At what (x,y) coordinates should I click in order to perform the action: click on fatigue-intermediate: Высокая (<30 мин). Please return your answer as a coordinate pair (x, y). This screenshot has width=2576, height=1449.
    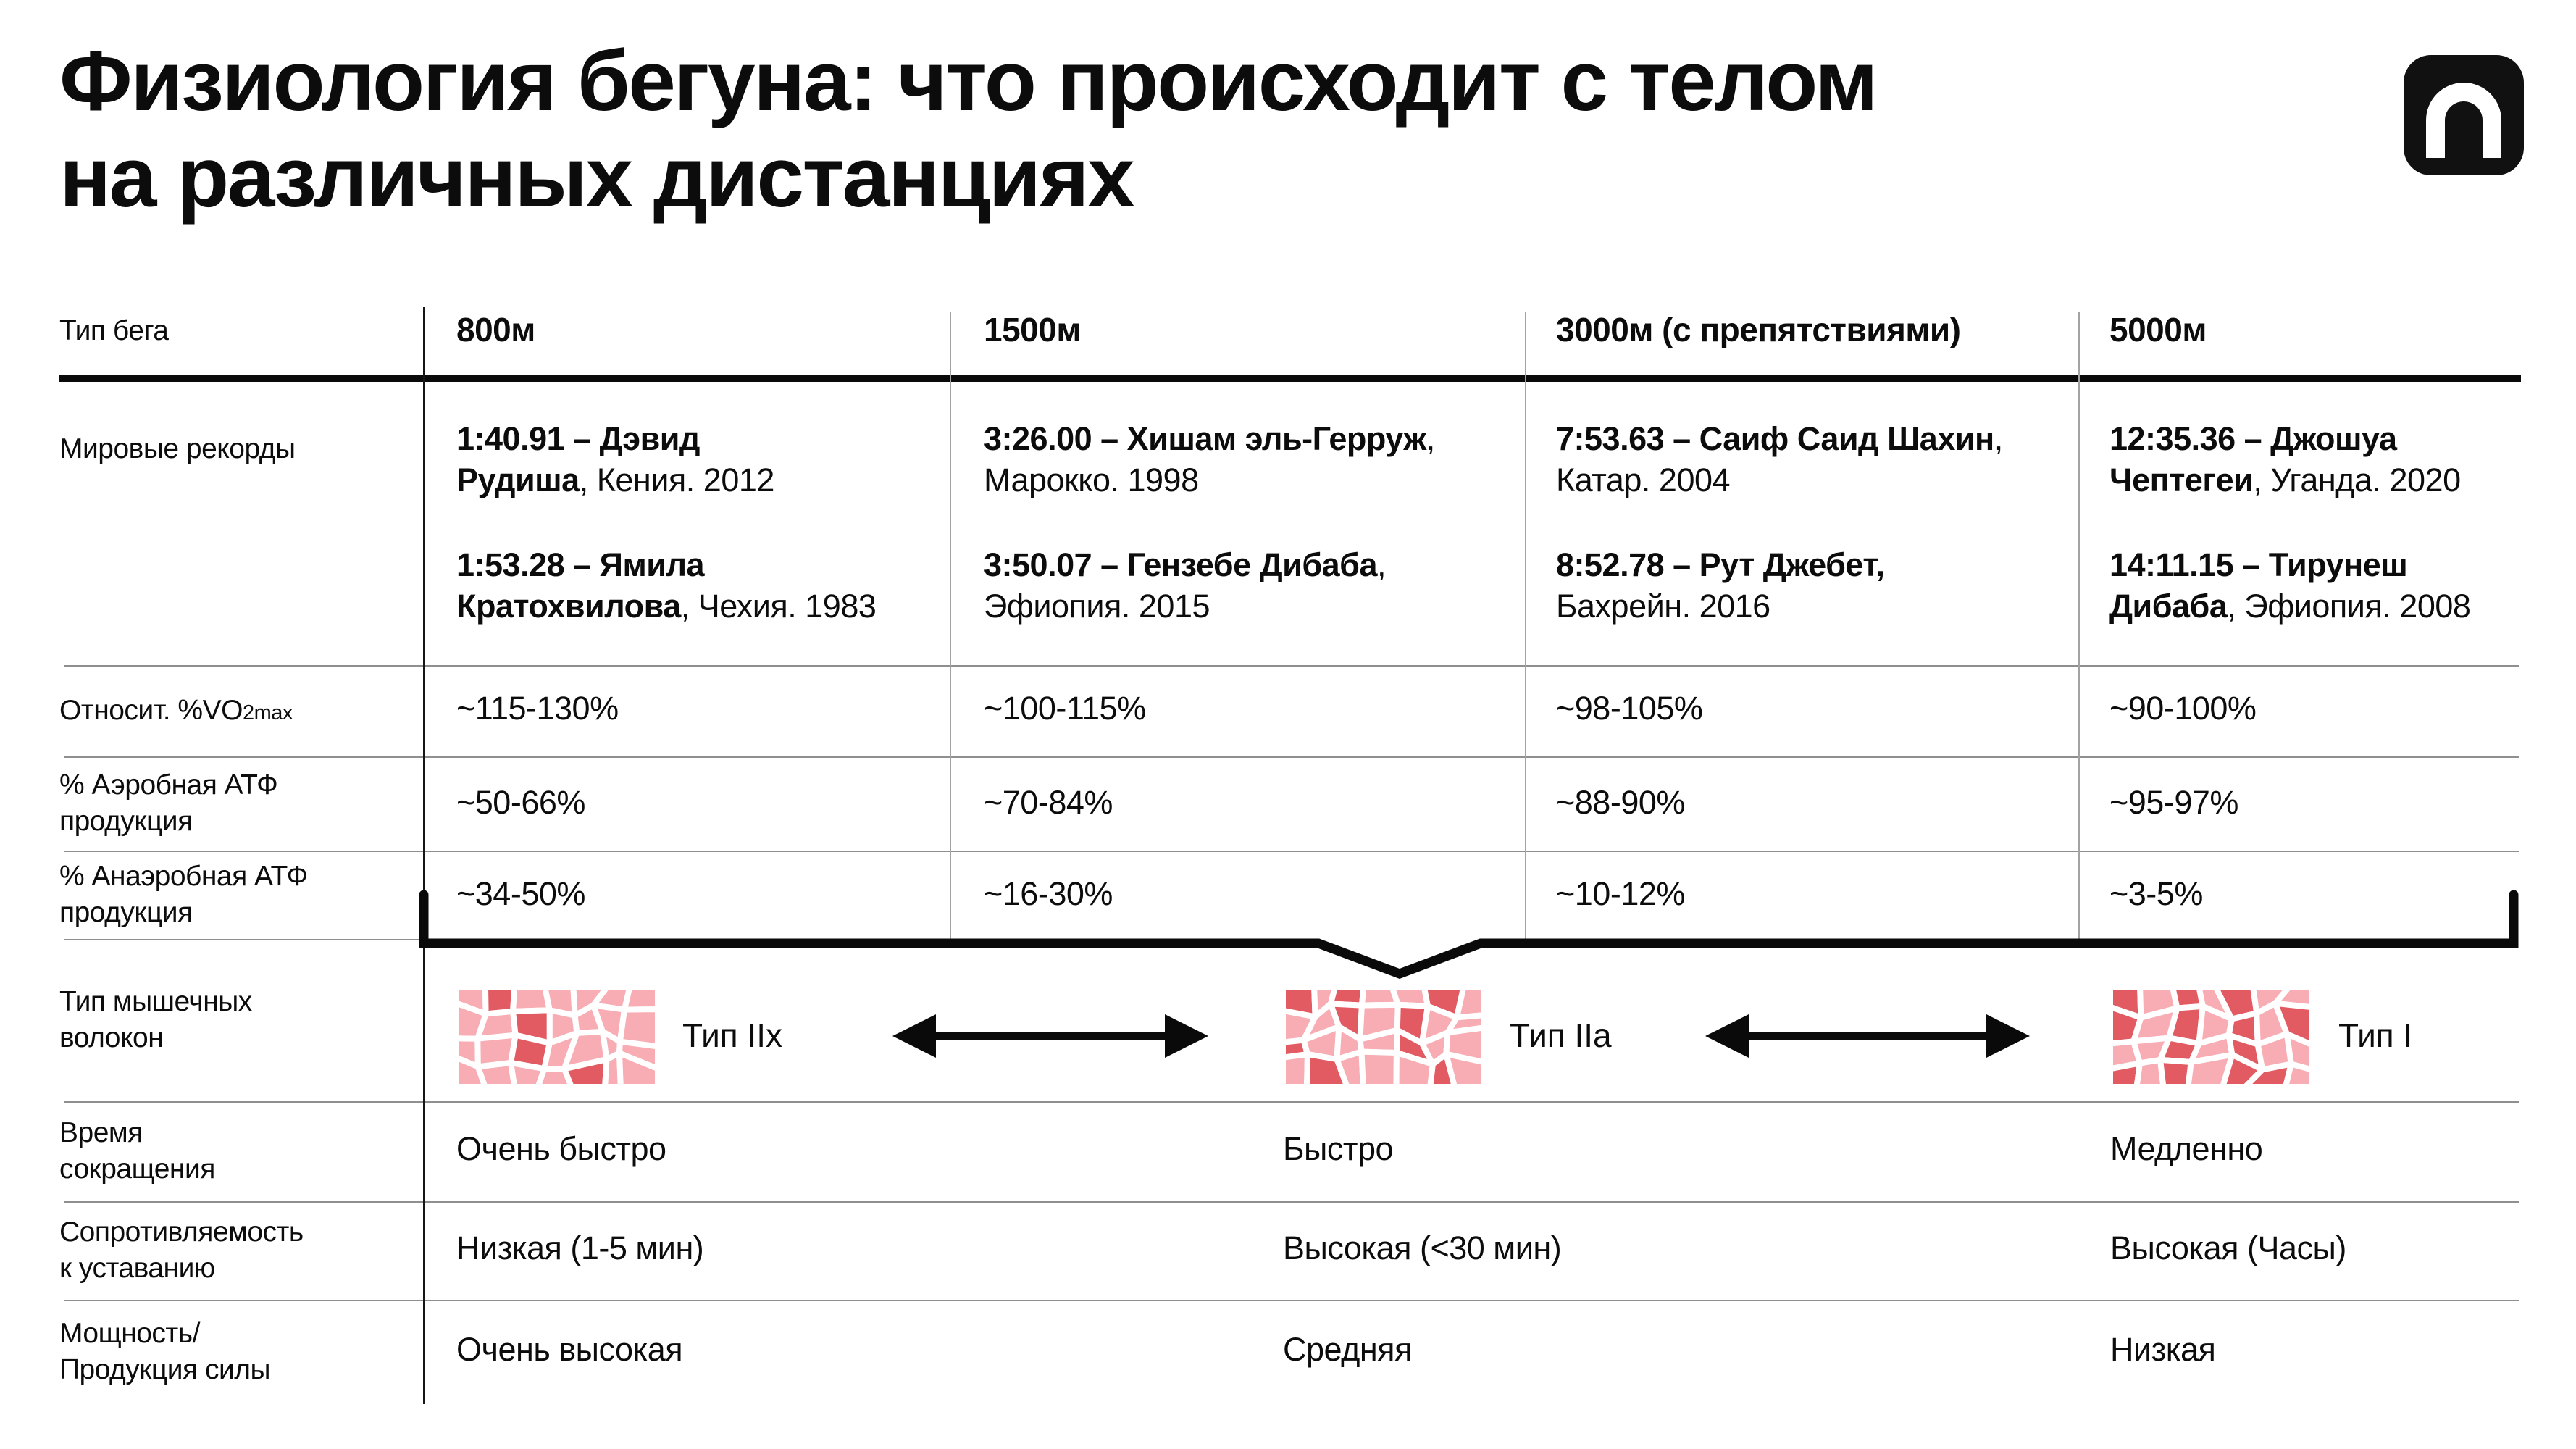
    Looking at the image, I should click on (1422, 1247).